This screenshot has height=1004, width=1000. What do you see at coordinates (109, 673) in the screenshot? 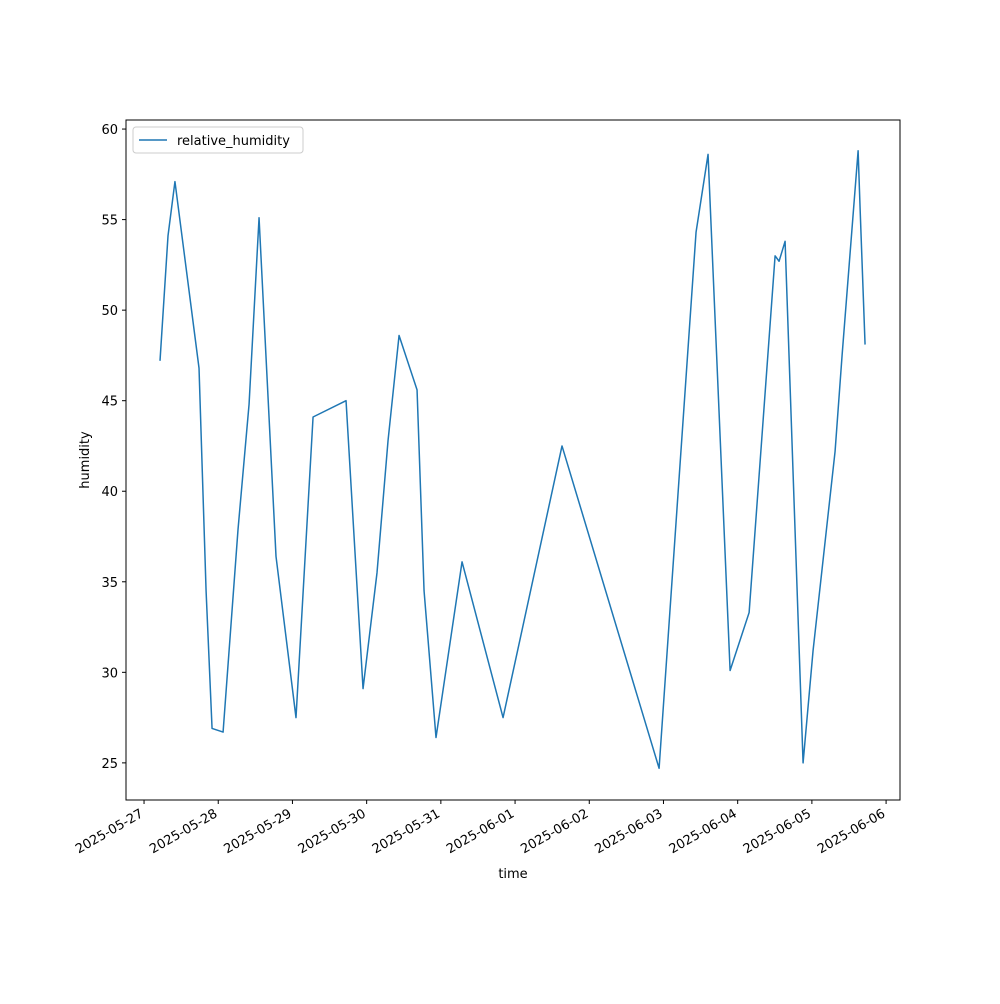
I see `y-tick-label: 30` at bounding box center [109, 673].